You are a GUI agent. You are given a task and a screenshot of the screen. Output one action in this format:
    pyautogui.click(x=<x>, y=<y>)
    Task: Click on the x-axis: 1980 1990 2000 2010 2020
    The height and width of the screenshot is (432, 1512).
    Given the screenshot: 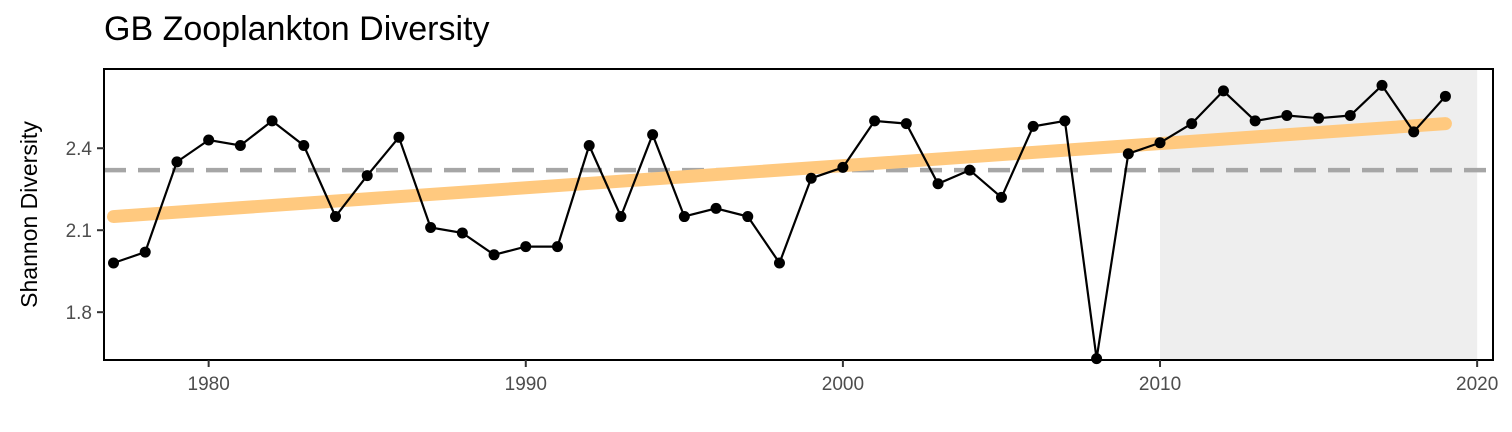 What is the action you would take?
    pyautogui.click(x=843, y=377)
    